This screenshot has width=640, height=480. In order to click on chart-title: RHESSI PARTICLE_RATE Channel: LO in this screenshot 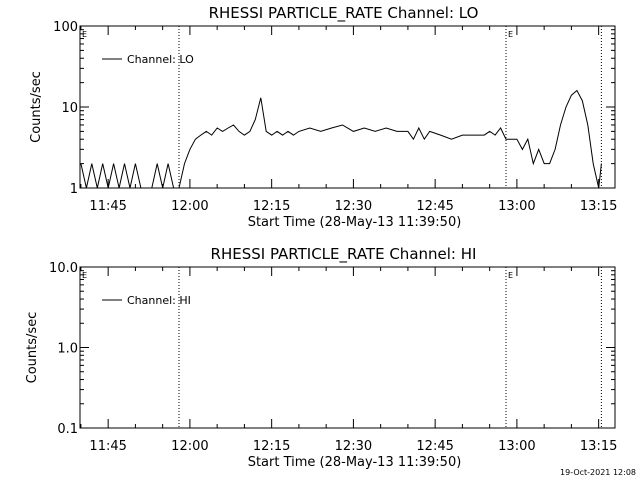, I will do `click(344, 13)`.